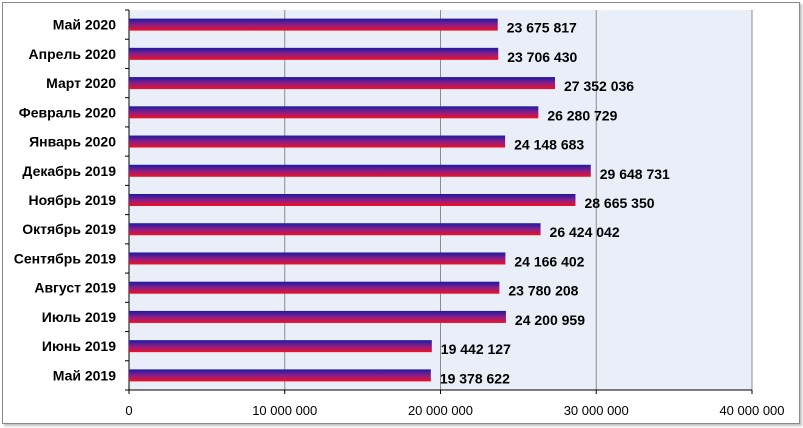 The height and width of the screenshot is (428, 803). What do you see at coordinates (476, 349) in the screenshot?
I see `data-label: 19 442 127` at bounding box center [476, 349].